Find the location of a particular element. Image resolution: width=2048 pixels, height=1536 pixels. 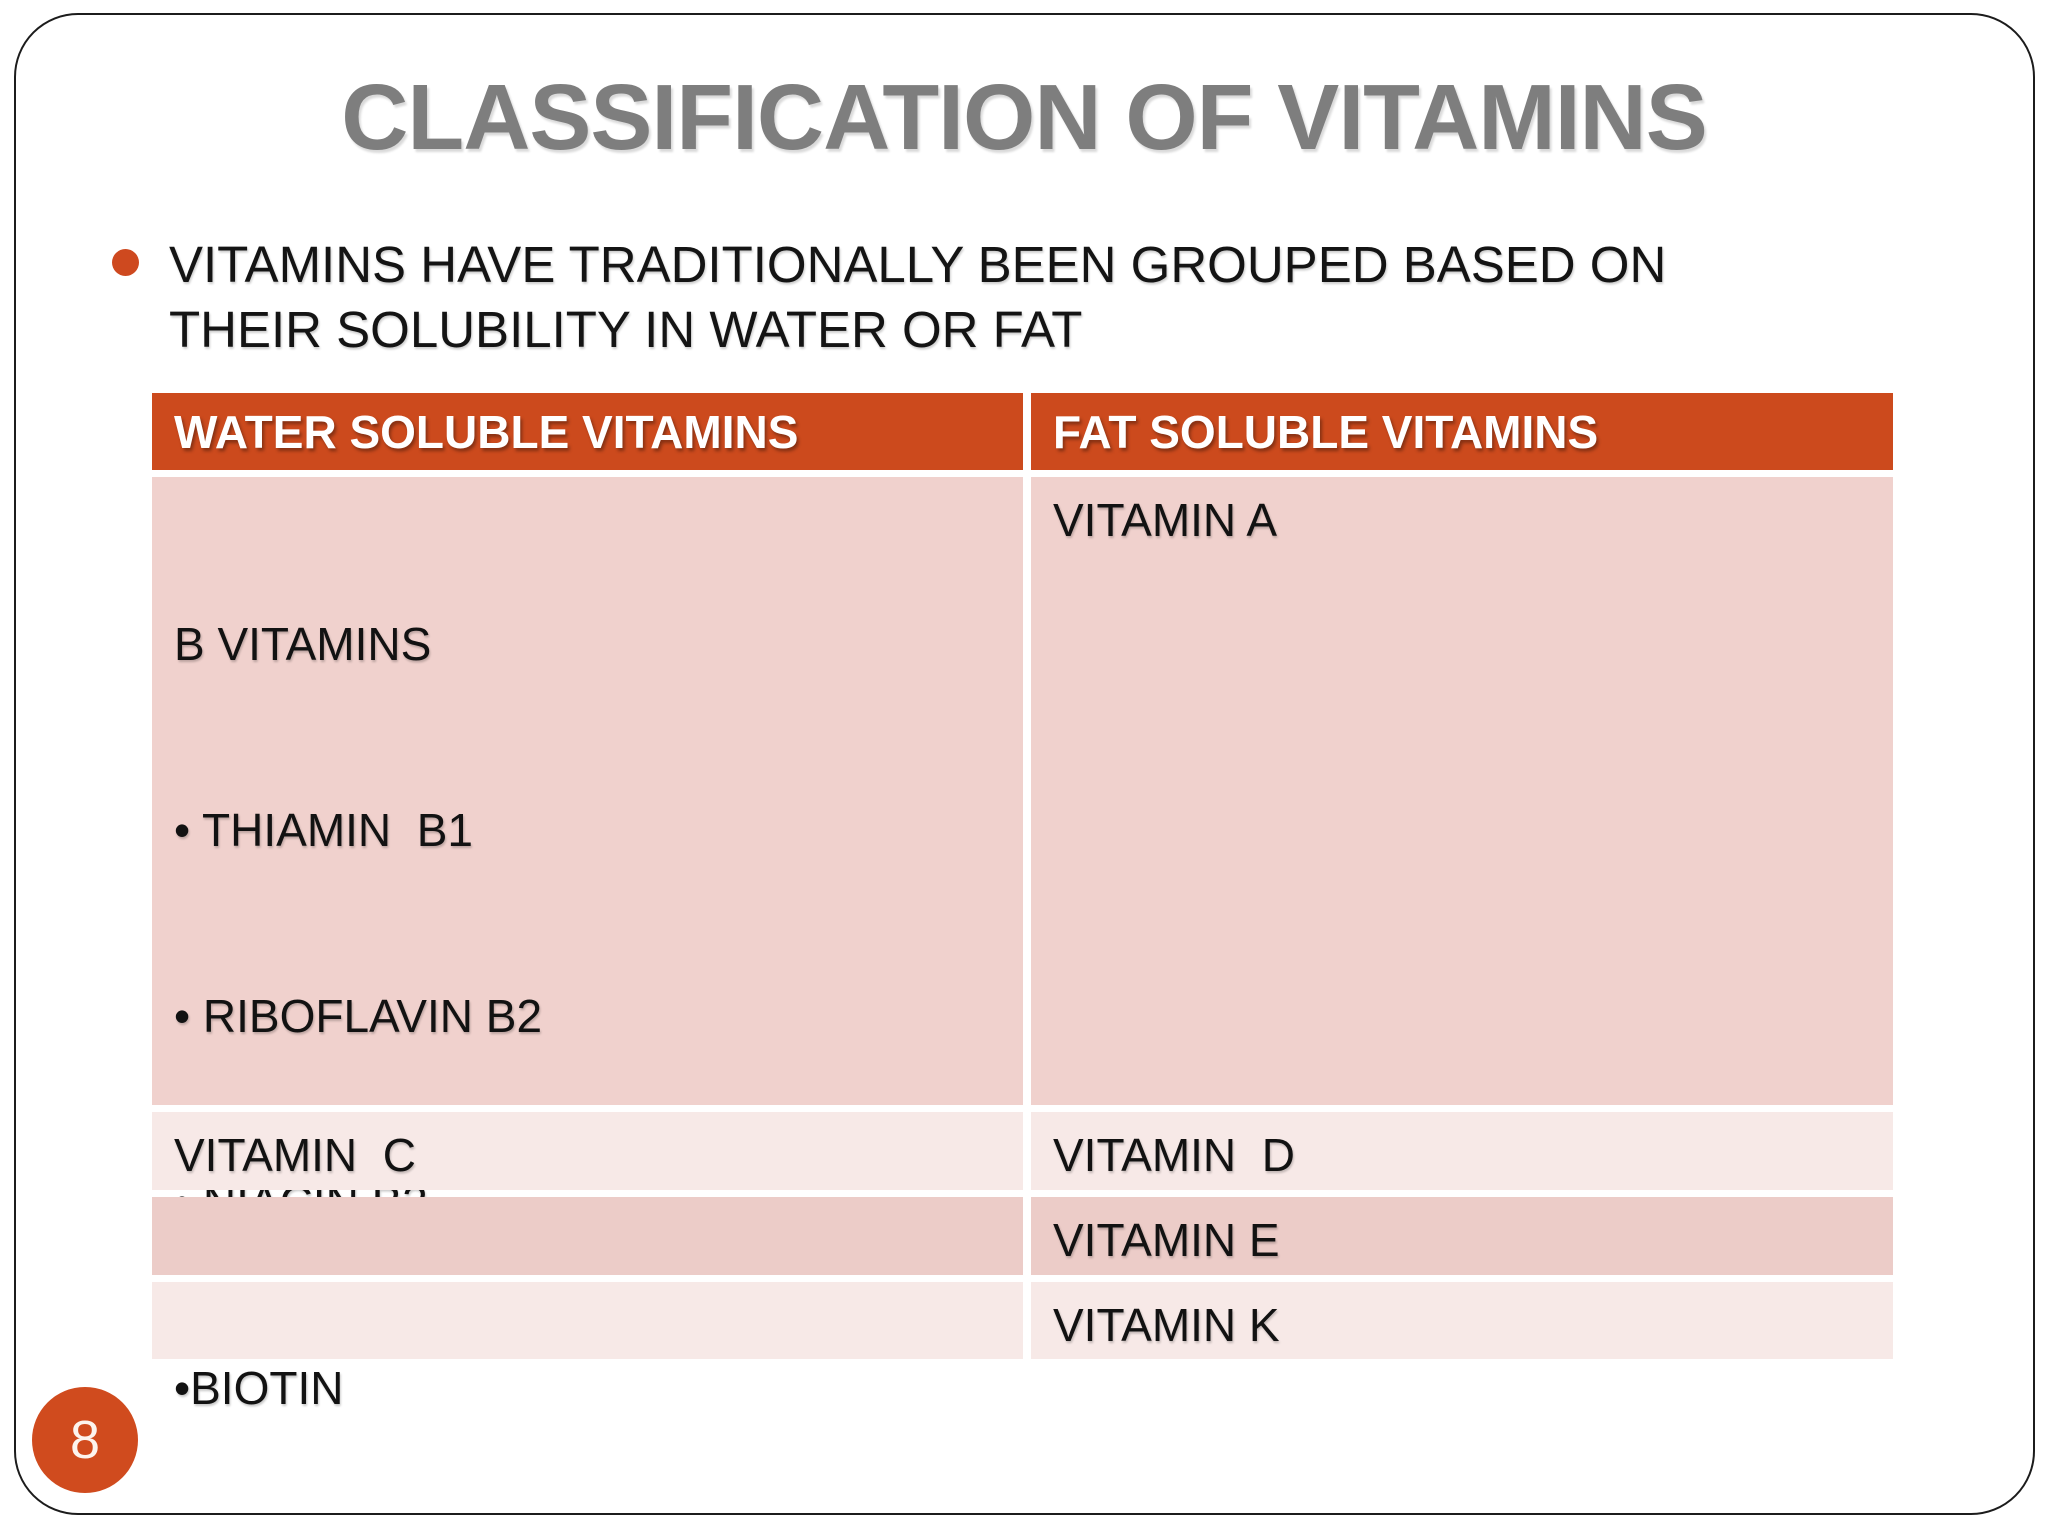

cell-vitamin-k: VITAMIN K is located at coordinates (1462, 1320).